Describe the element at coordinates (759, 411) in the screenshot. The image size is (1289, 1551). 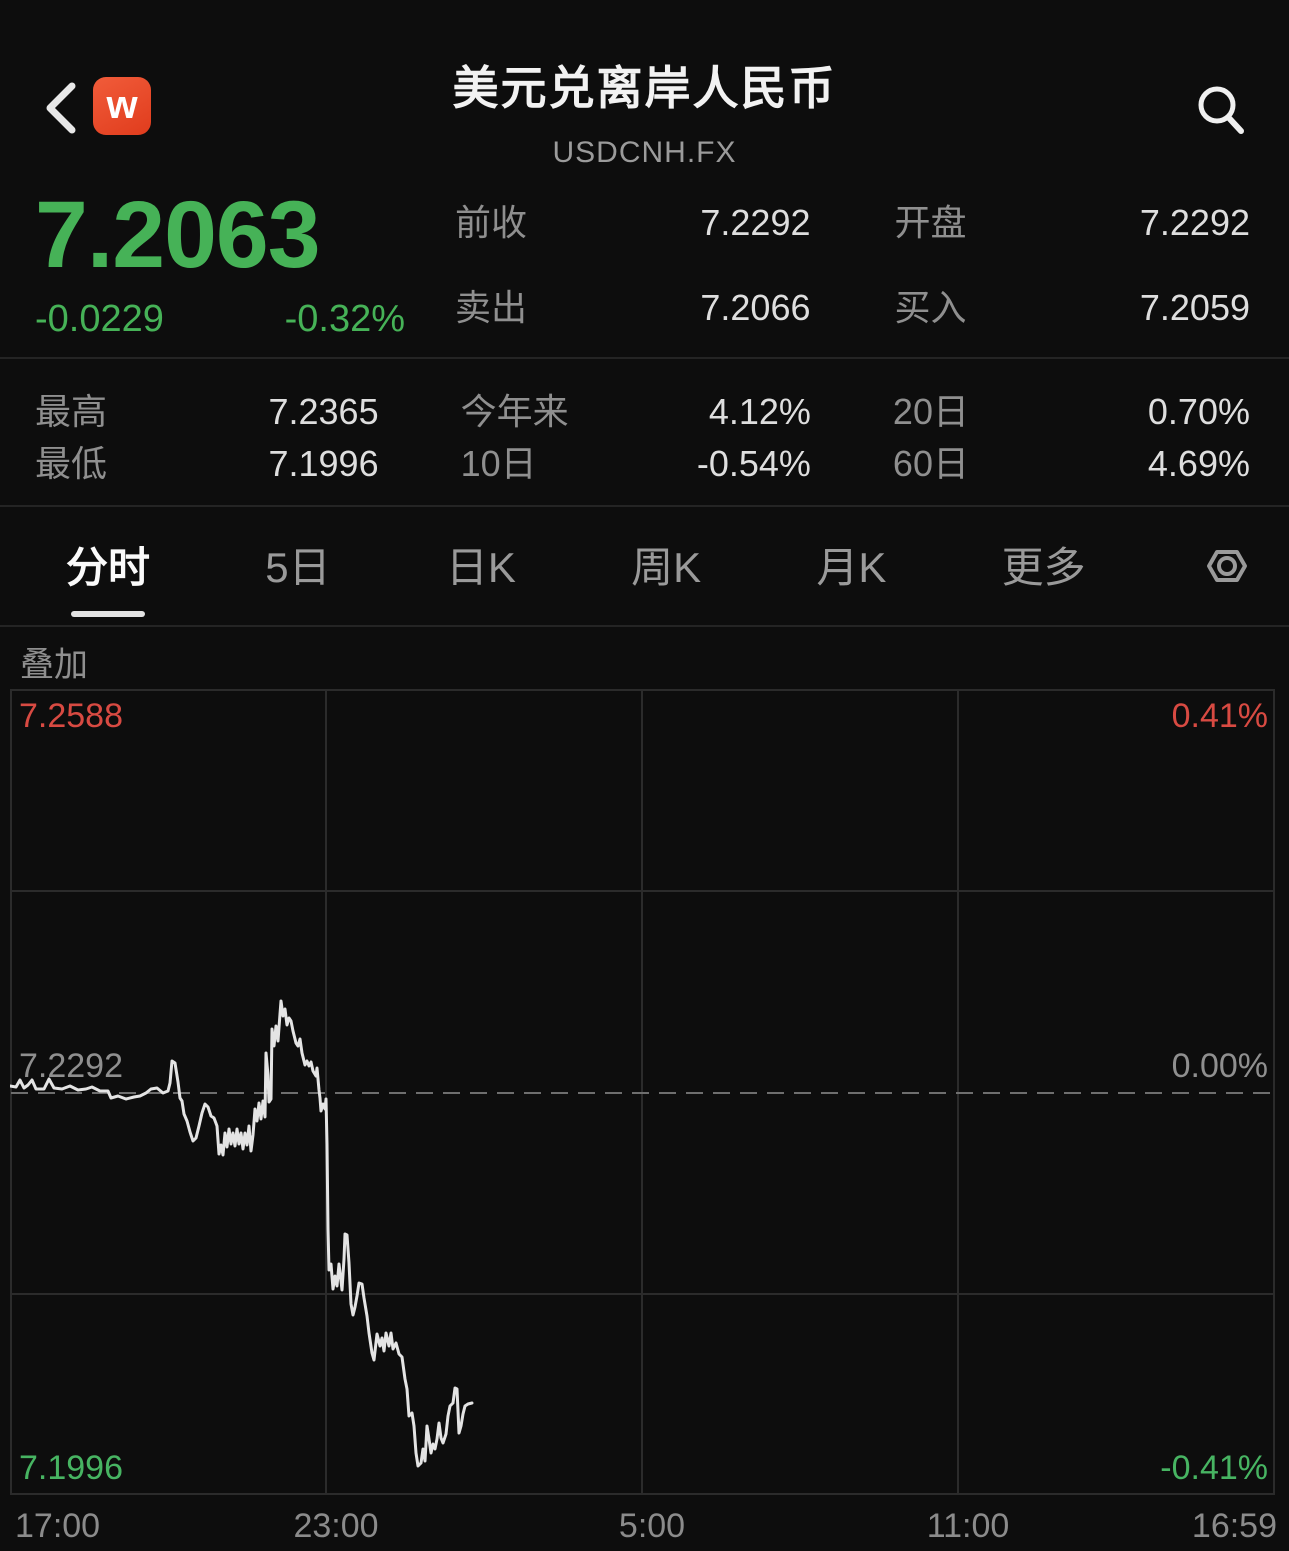
I see `stat-value: 4.12%` at that location.